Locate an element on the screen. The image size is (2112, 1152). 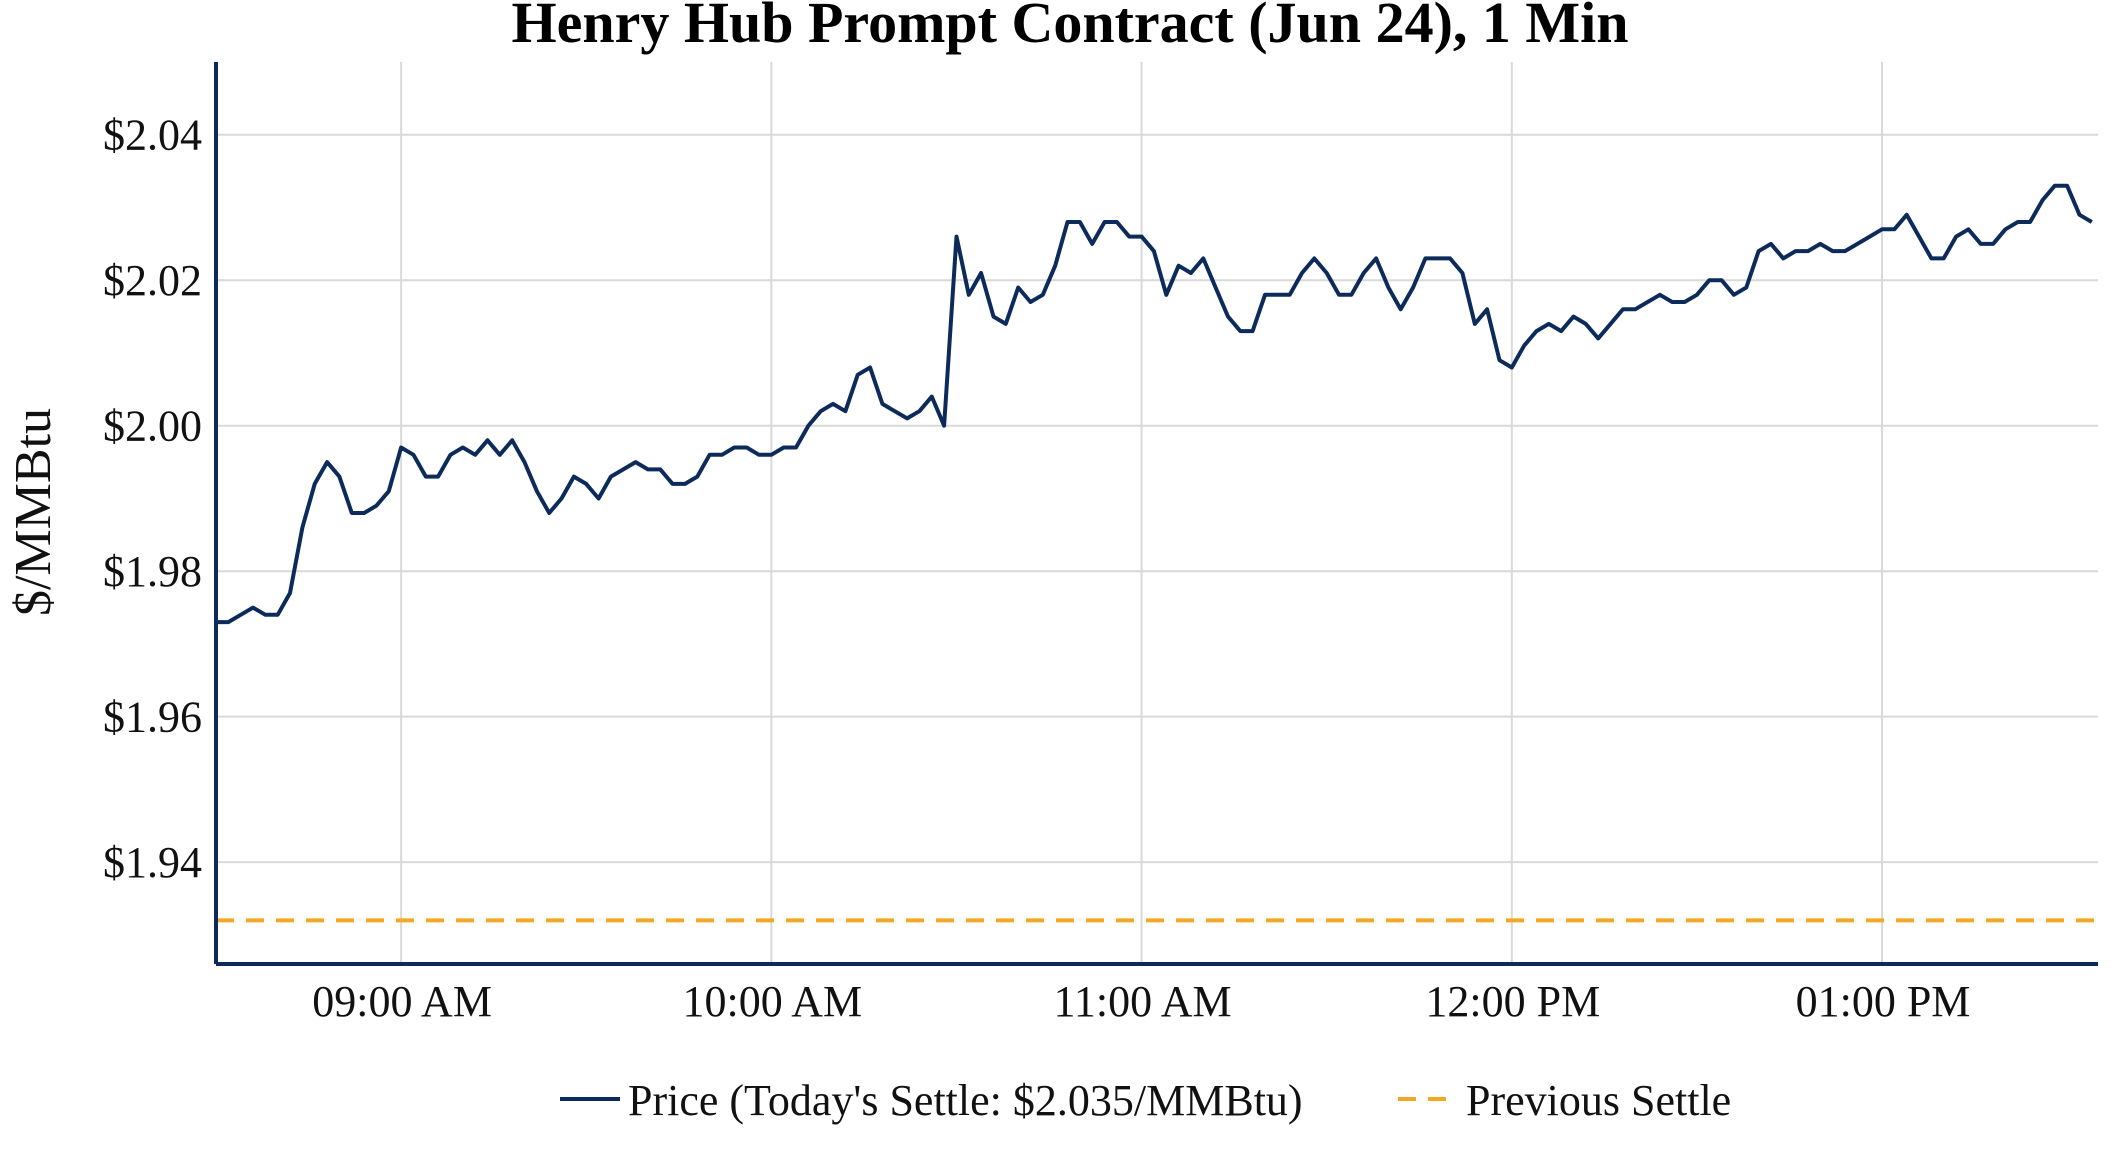
y-tick-label: $2.04 is located at coordinates (152, 135).